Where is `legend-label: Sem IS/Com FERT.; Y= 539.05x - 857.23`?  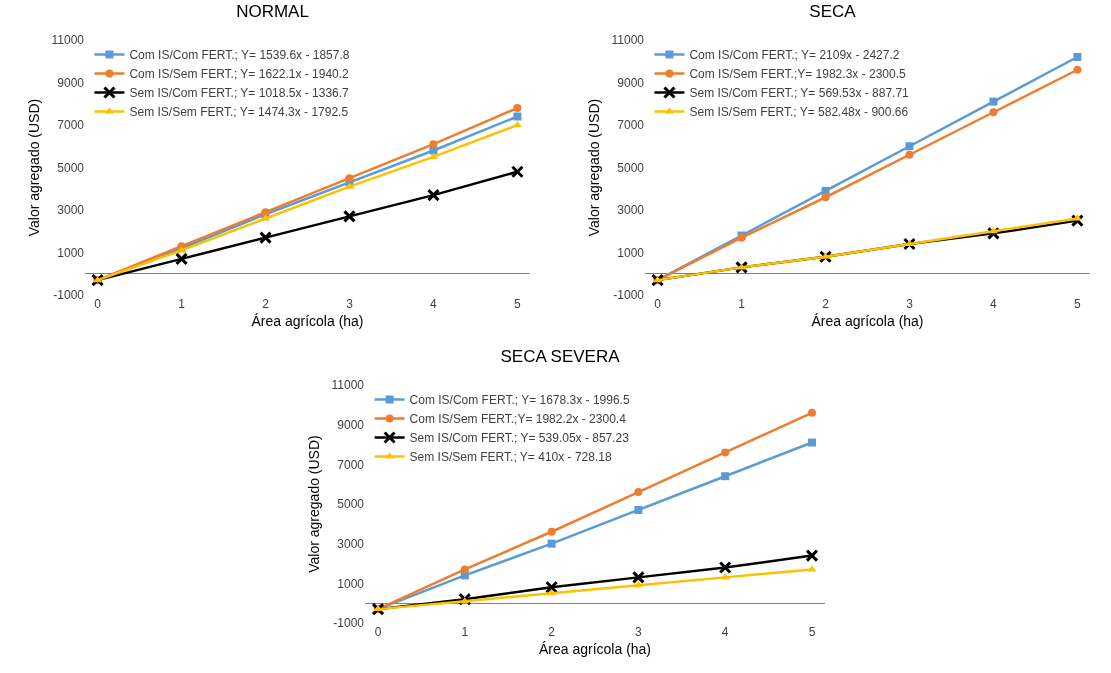
legend-label: Sem IS/Com FERT.; Y= 539.05x - 857.23 is located at coordinates (519, 438).